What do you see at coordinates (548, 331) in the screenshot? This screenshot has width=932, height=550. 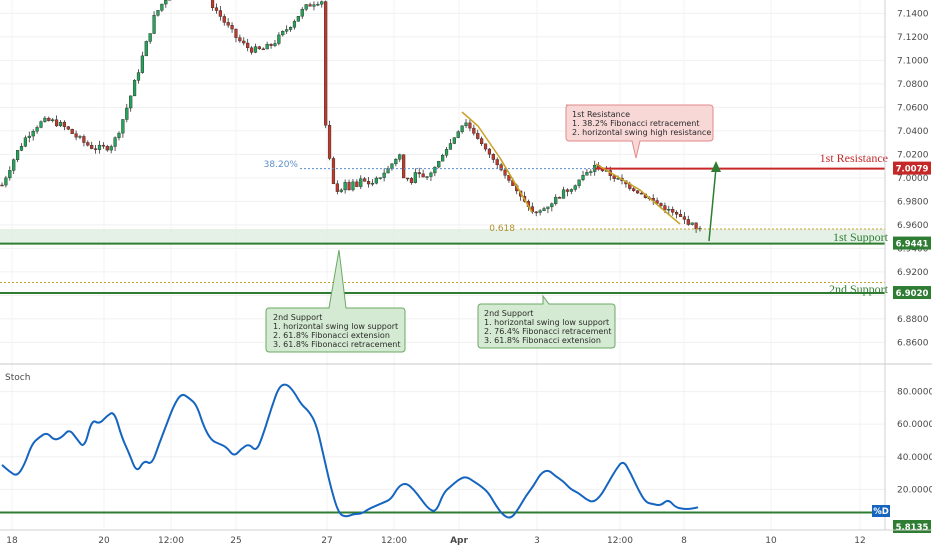 I see `support-note-2-line-2: 2. 76.4% Fibonacci retracement` at bounding box center [548, 331].